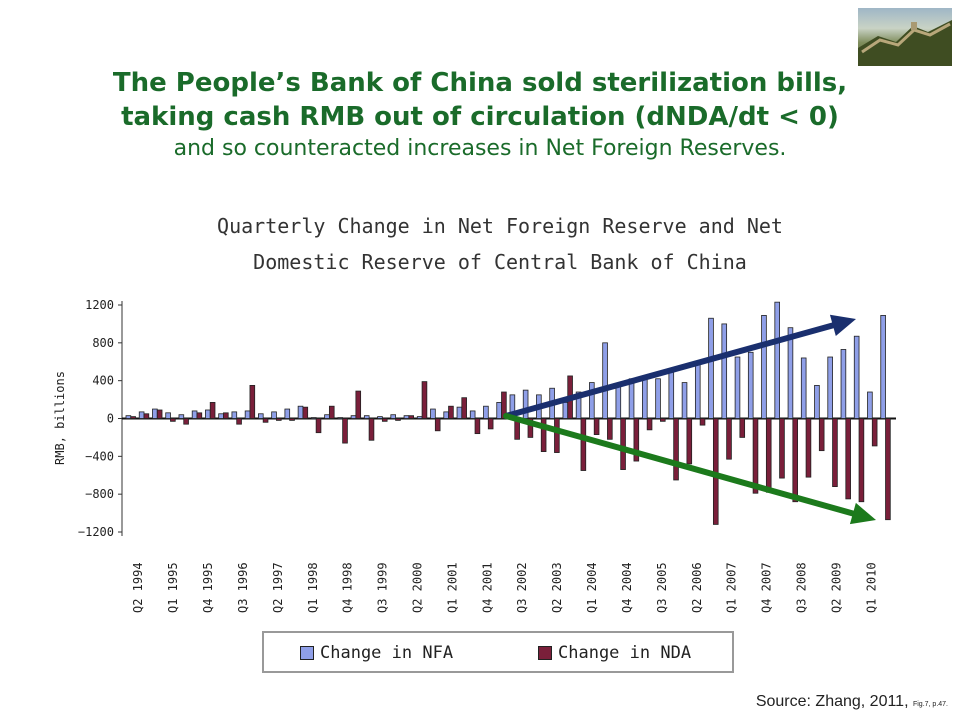  I want to click on x-tick-label: Q1 1998, so click(313, 587).